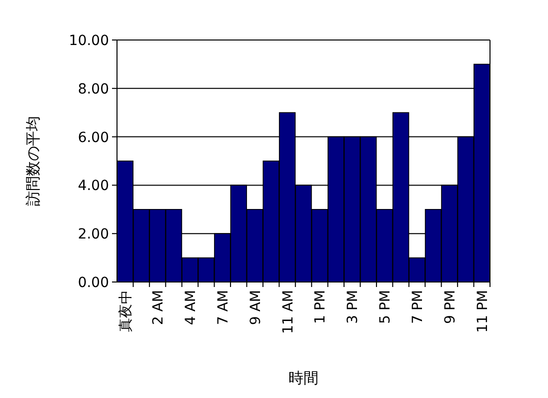  Describe the element at coordinates (256, 308) in the screenshot. I see `x-tick-label: 9 AM` at that location.